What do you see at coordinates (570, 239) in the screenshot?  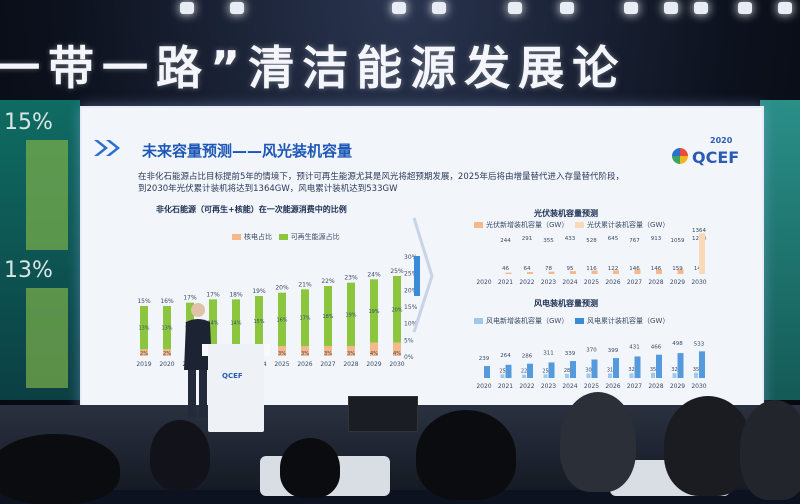 I see `data-label-pv-cum: 433` at bounding box center [570, 239].